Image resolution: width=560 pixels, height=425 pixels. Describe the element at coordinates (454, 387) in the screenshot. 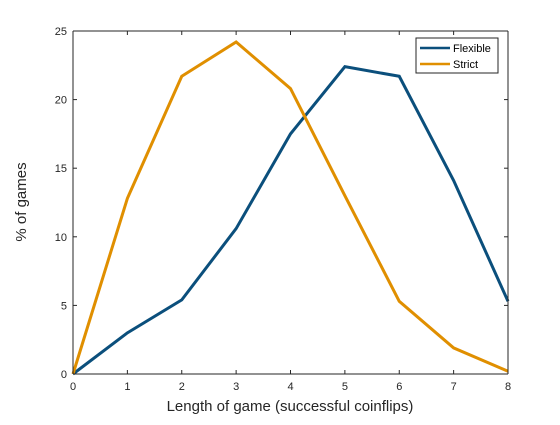

I see `x-tick-label: 7` at that location.